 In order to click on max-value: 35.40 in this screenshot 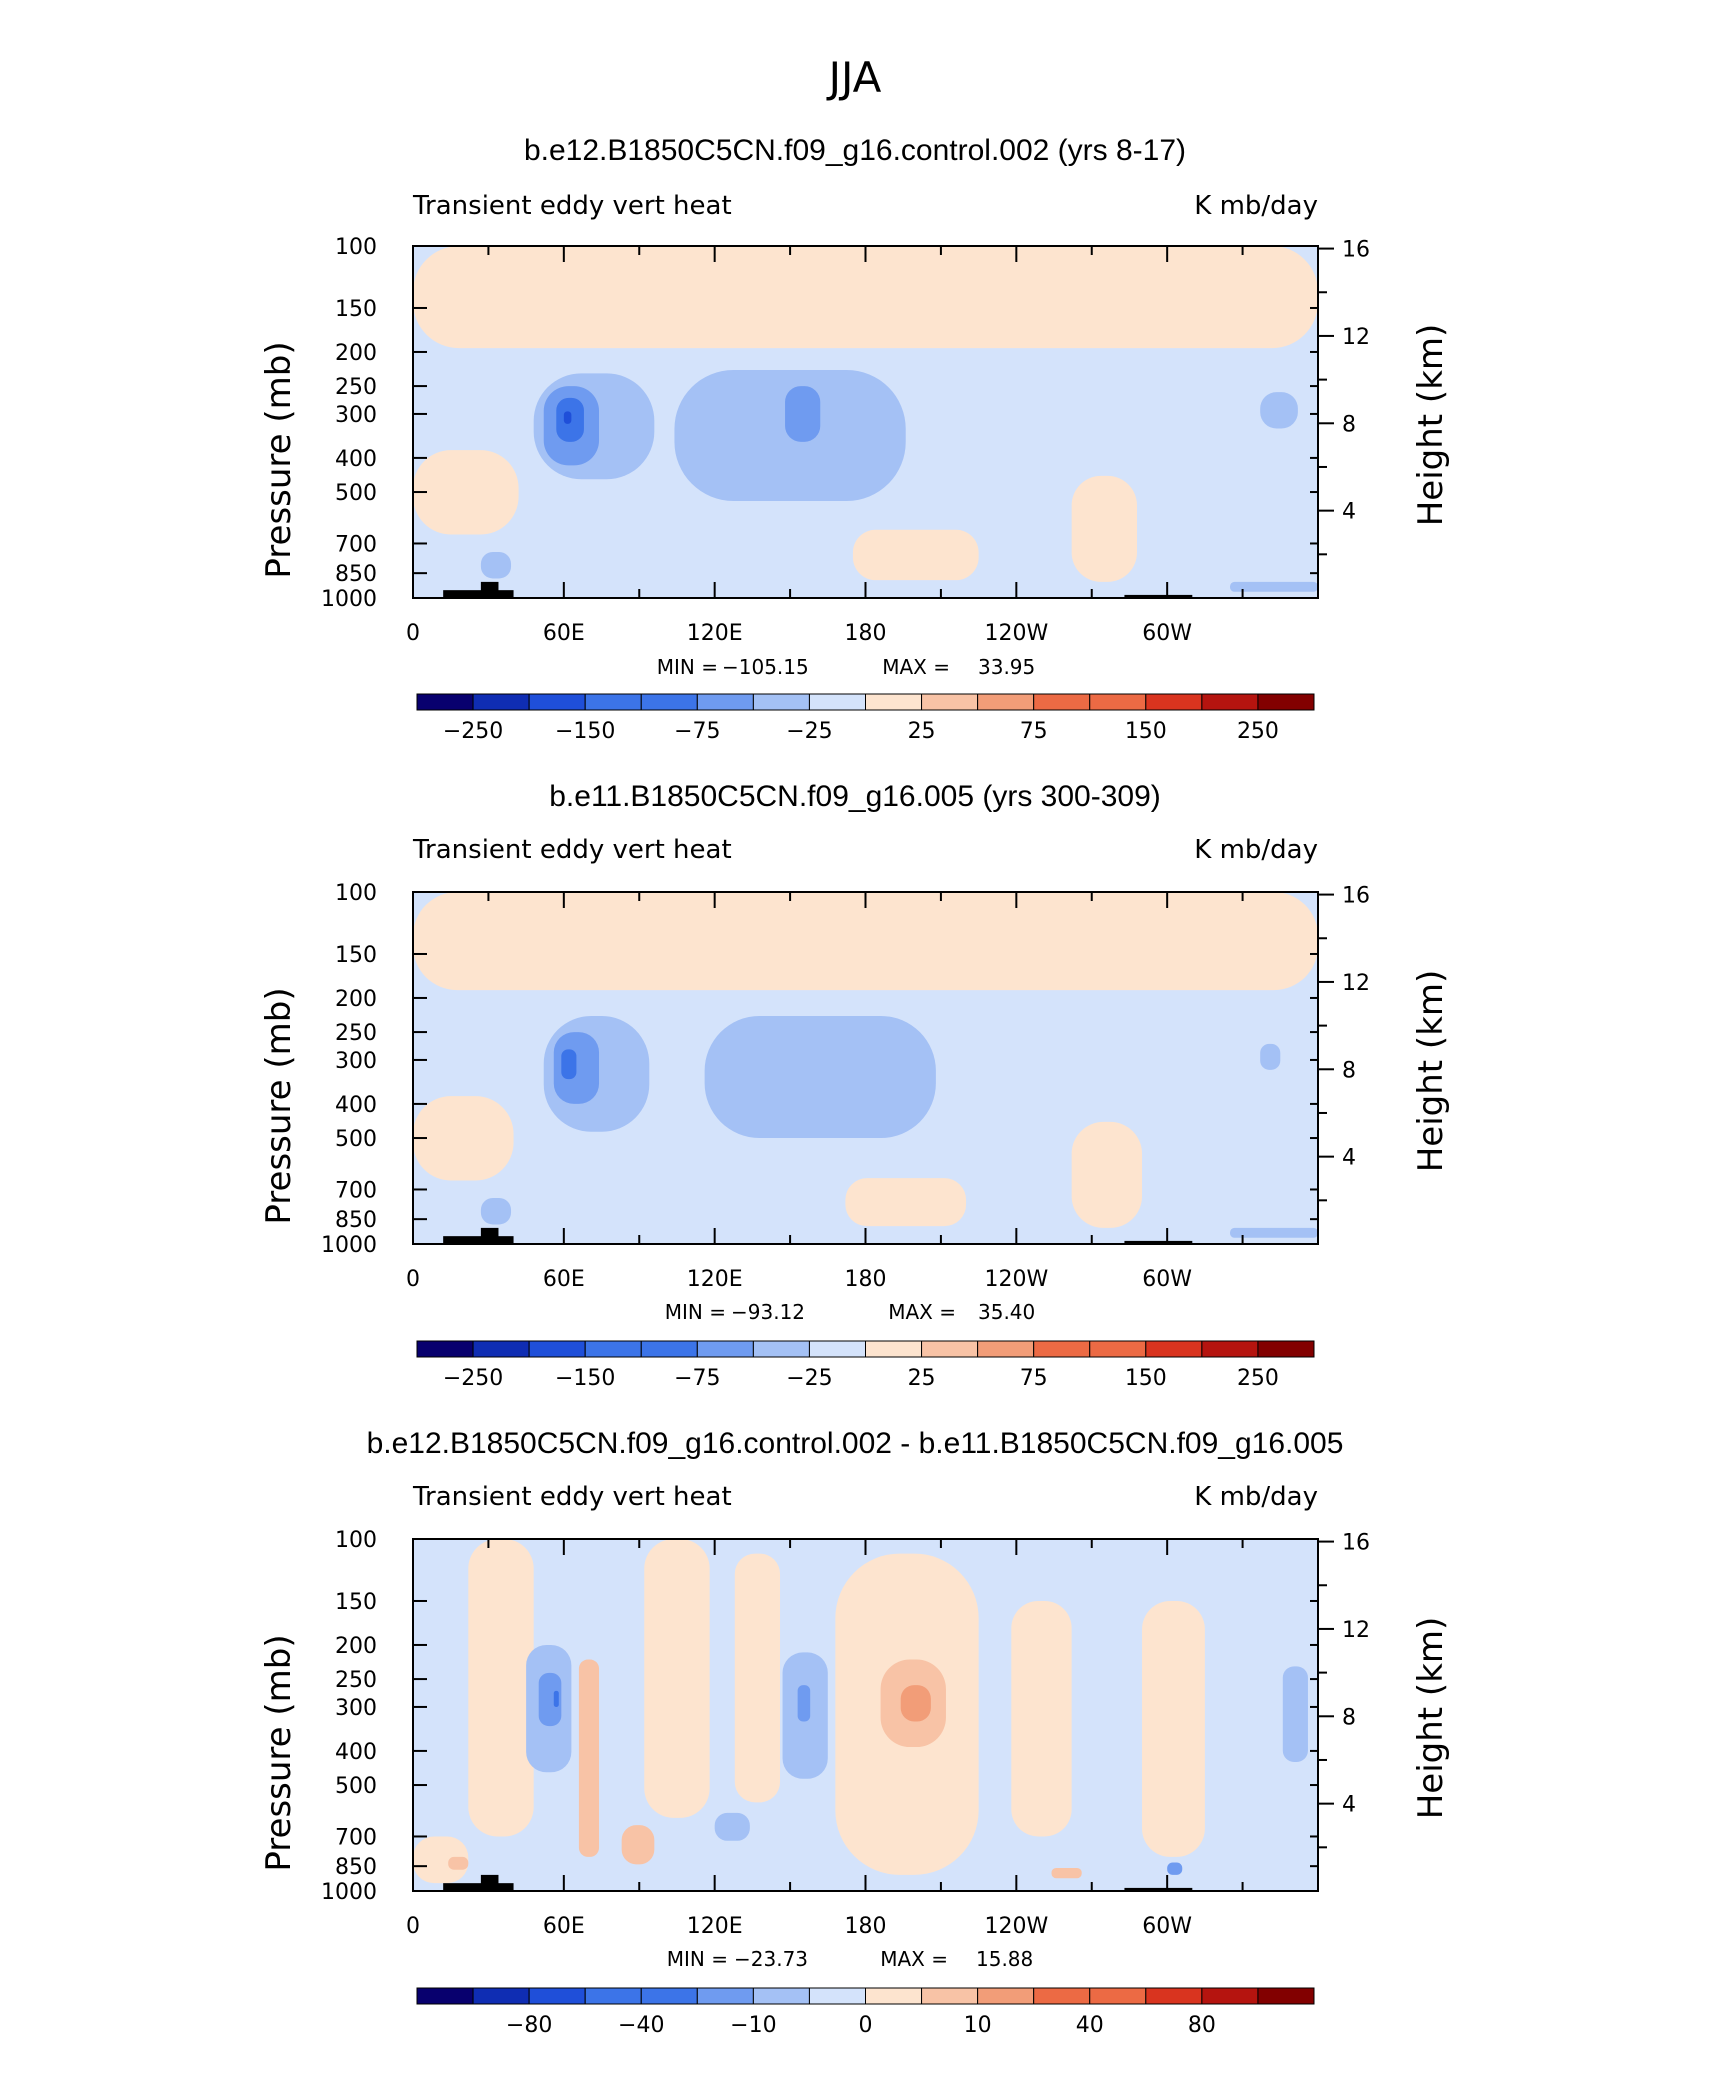, I will do `click(1006, 1312)`.